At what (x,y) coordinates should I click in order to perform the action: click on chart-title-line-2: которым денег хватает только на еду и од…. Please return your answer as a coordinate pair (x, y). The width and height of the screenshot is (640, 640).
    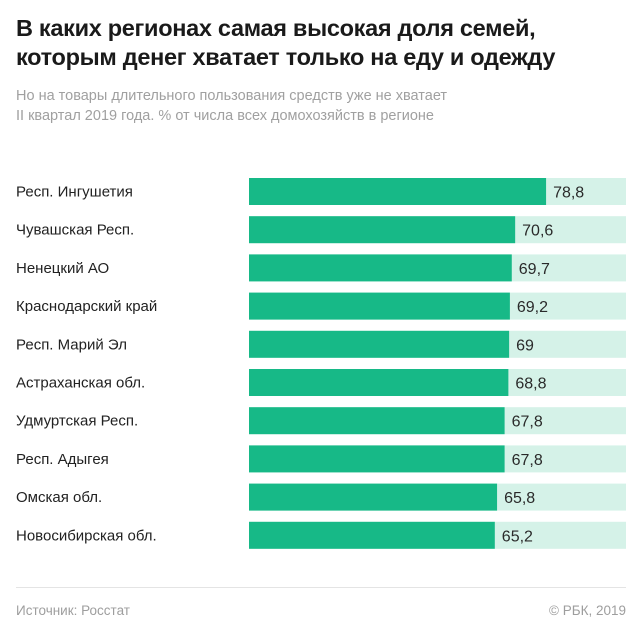
    Looking at the image, I should click on (286, 57).